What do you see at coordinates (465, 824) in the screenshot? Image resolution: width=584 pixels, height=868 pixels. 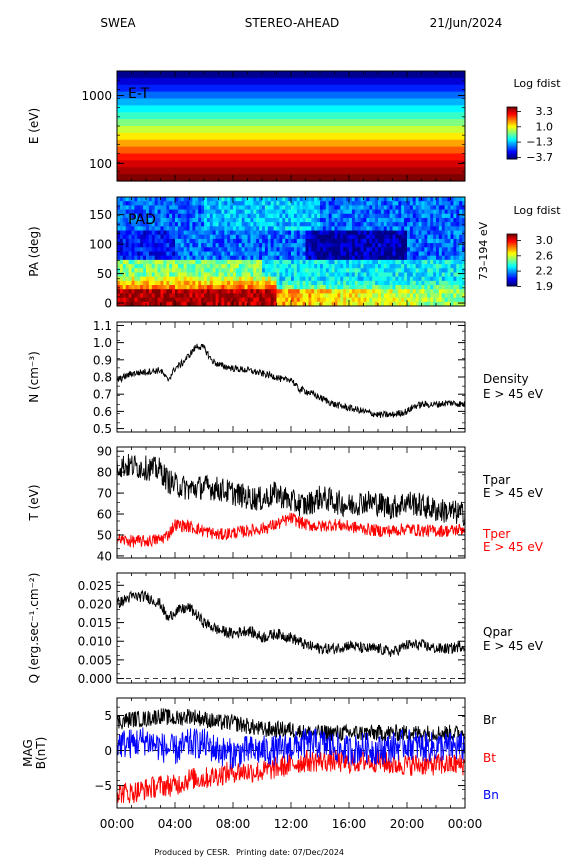 I see `time-tick-label: 00:00` at bounding box center [465, 824].